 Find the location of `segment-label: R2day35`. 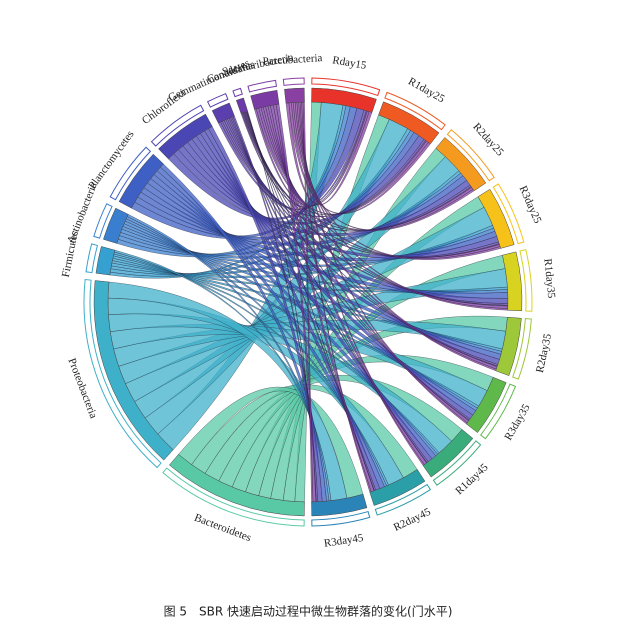

segment-label: R2day35 is located at coordinates (544, 353).